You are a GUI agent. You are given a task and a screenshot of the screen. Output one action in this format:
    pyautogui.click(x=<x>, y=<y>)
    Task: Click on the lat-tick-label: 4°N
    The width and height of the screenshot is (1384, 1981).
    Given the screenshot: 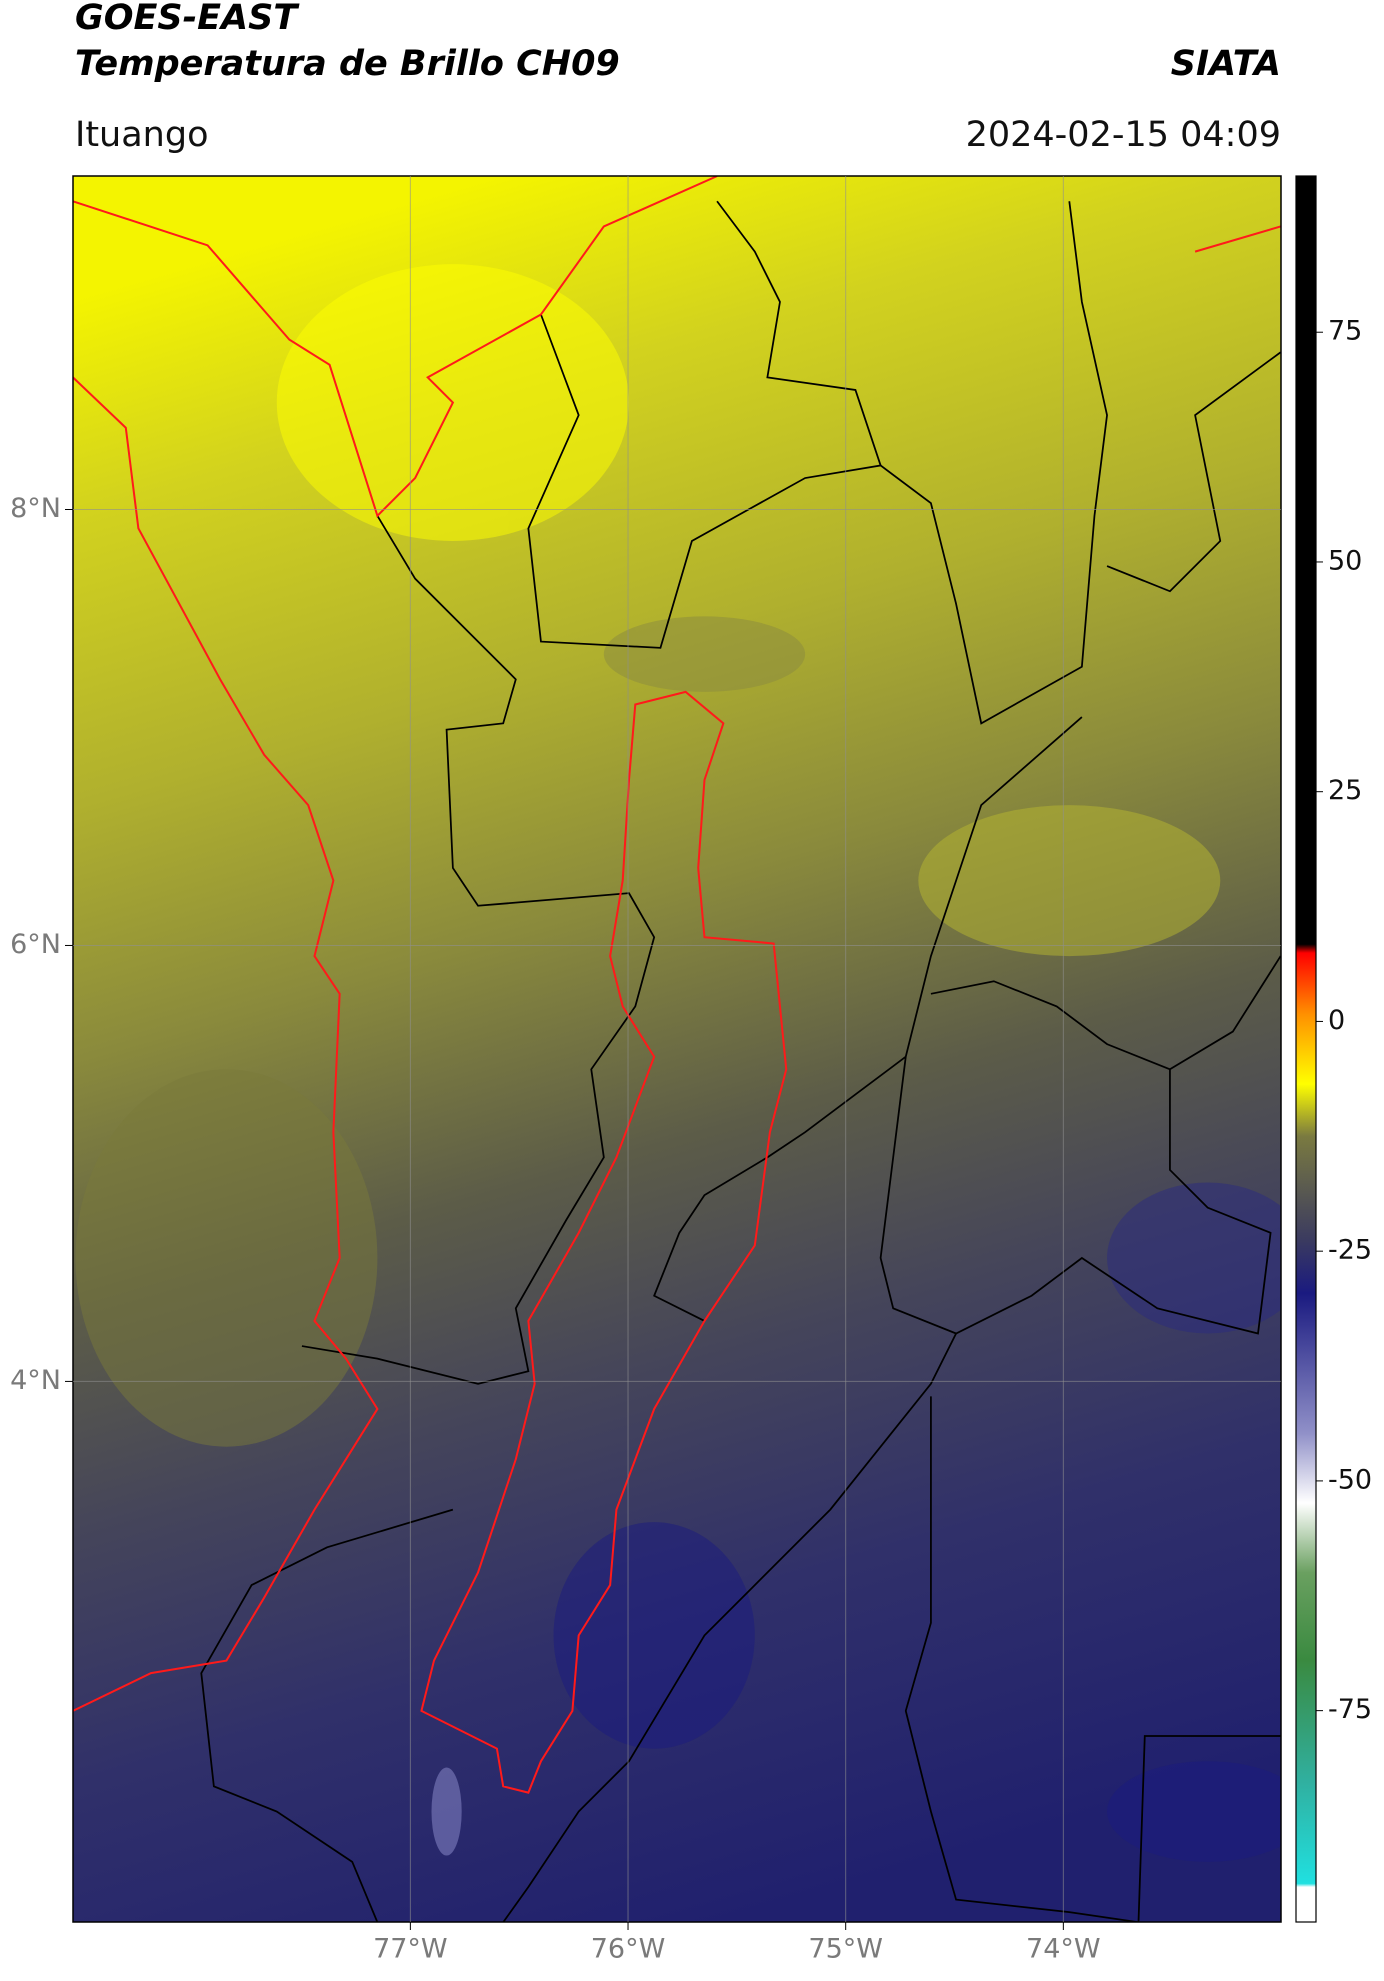 What is the action you would take?
    pyautogui.click(x=35, y=1380)
    